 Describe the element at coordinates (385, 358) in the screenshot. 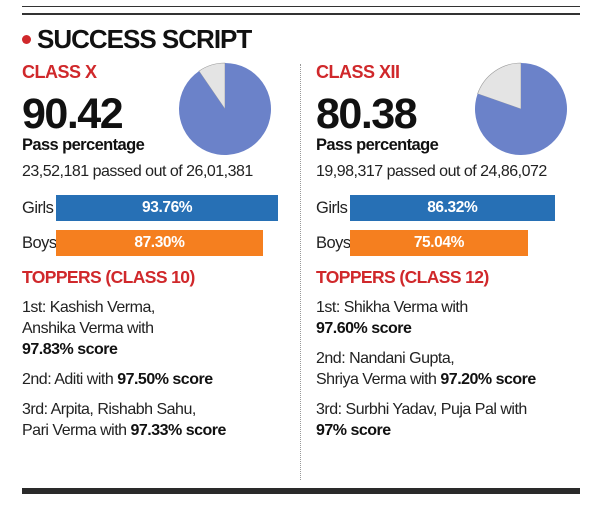

I see `topper-text: 2nd: Nandani Gupta,` at that location.